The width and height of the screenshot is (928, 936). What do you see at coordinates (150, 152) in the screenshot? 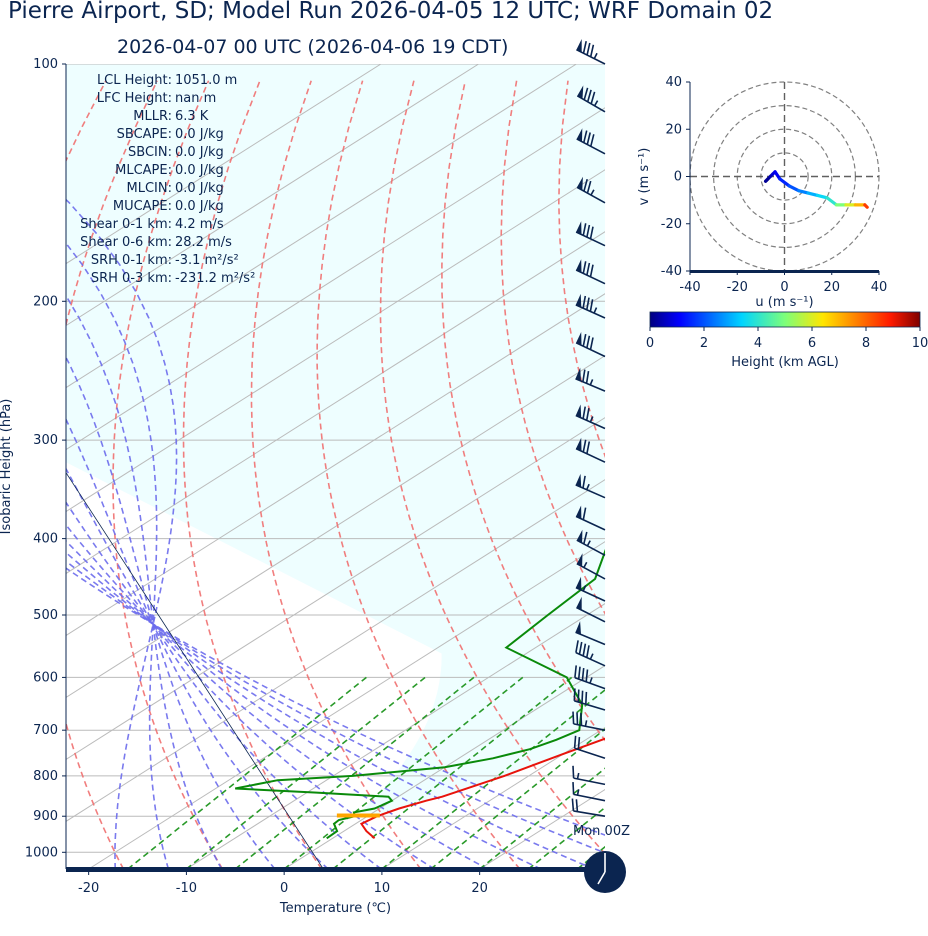
I see `stat-label: SBCIN:` at bounding box center [150, 152].